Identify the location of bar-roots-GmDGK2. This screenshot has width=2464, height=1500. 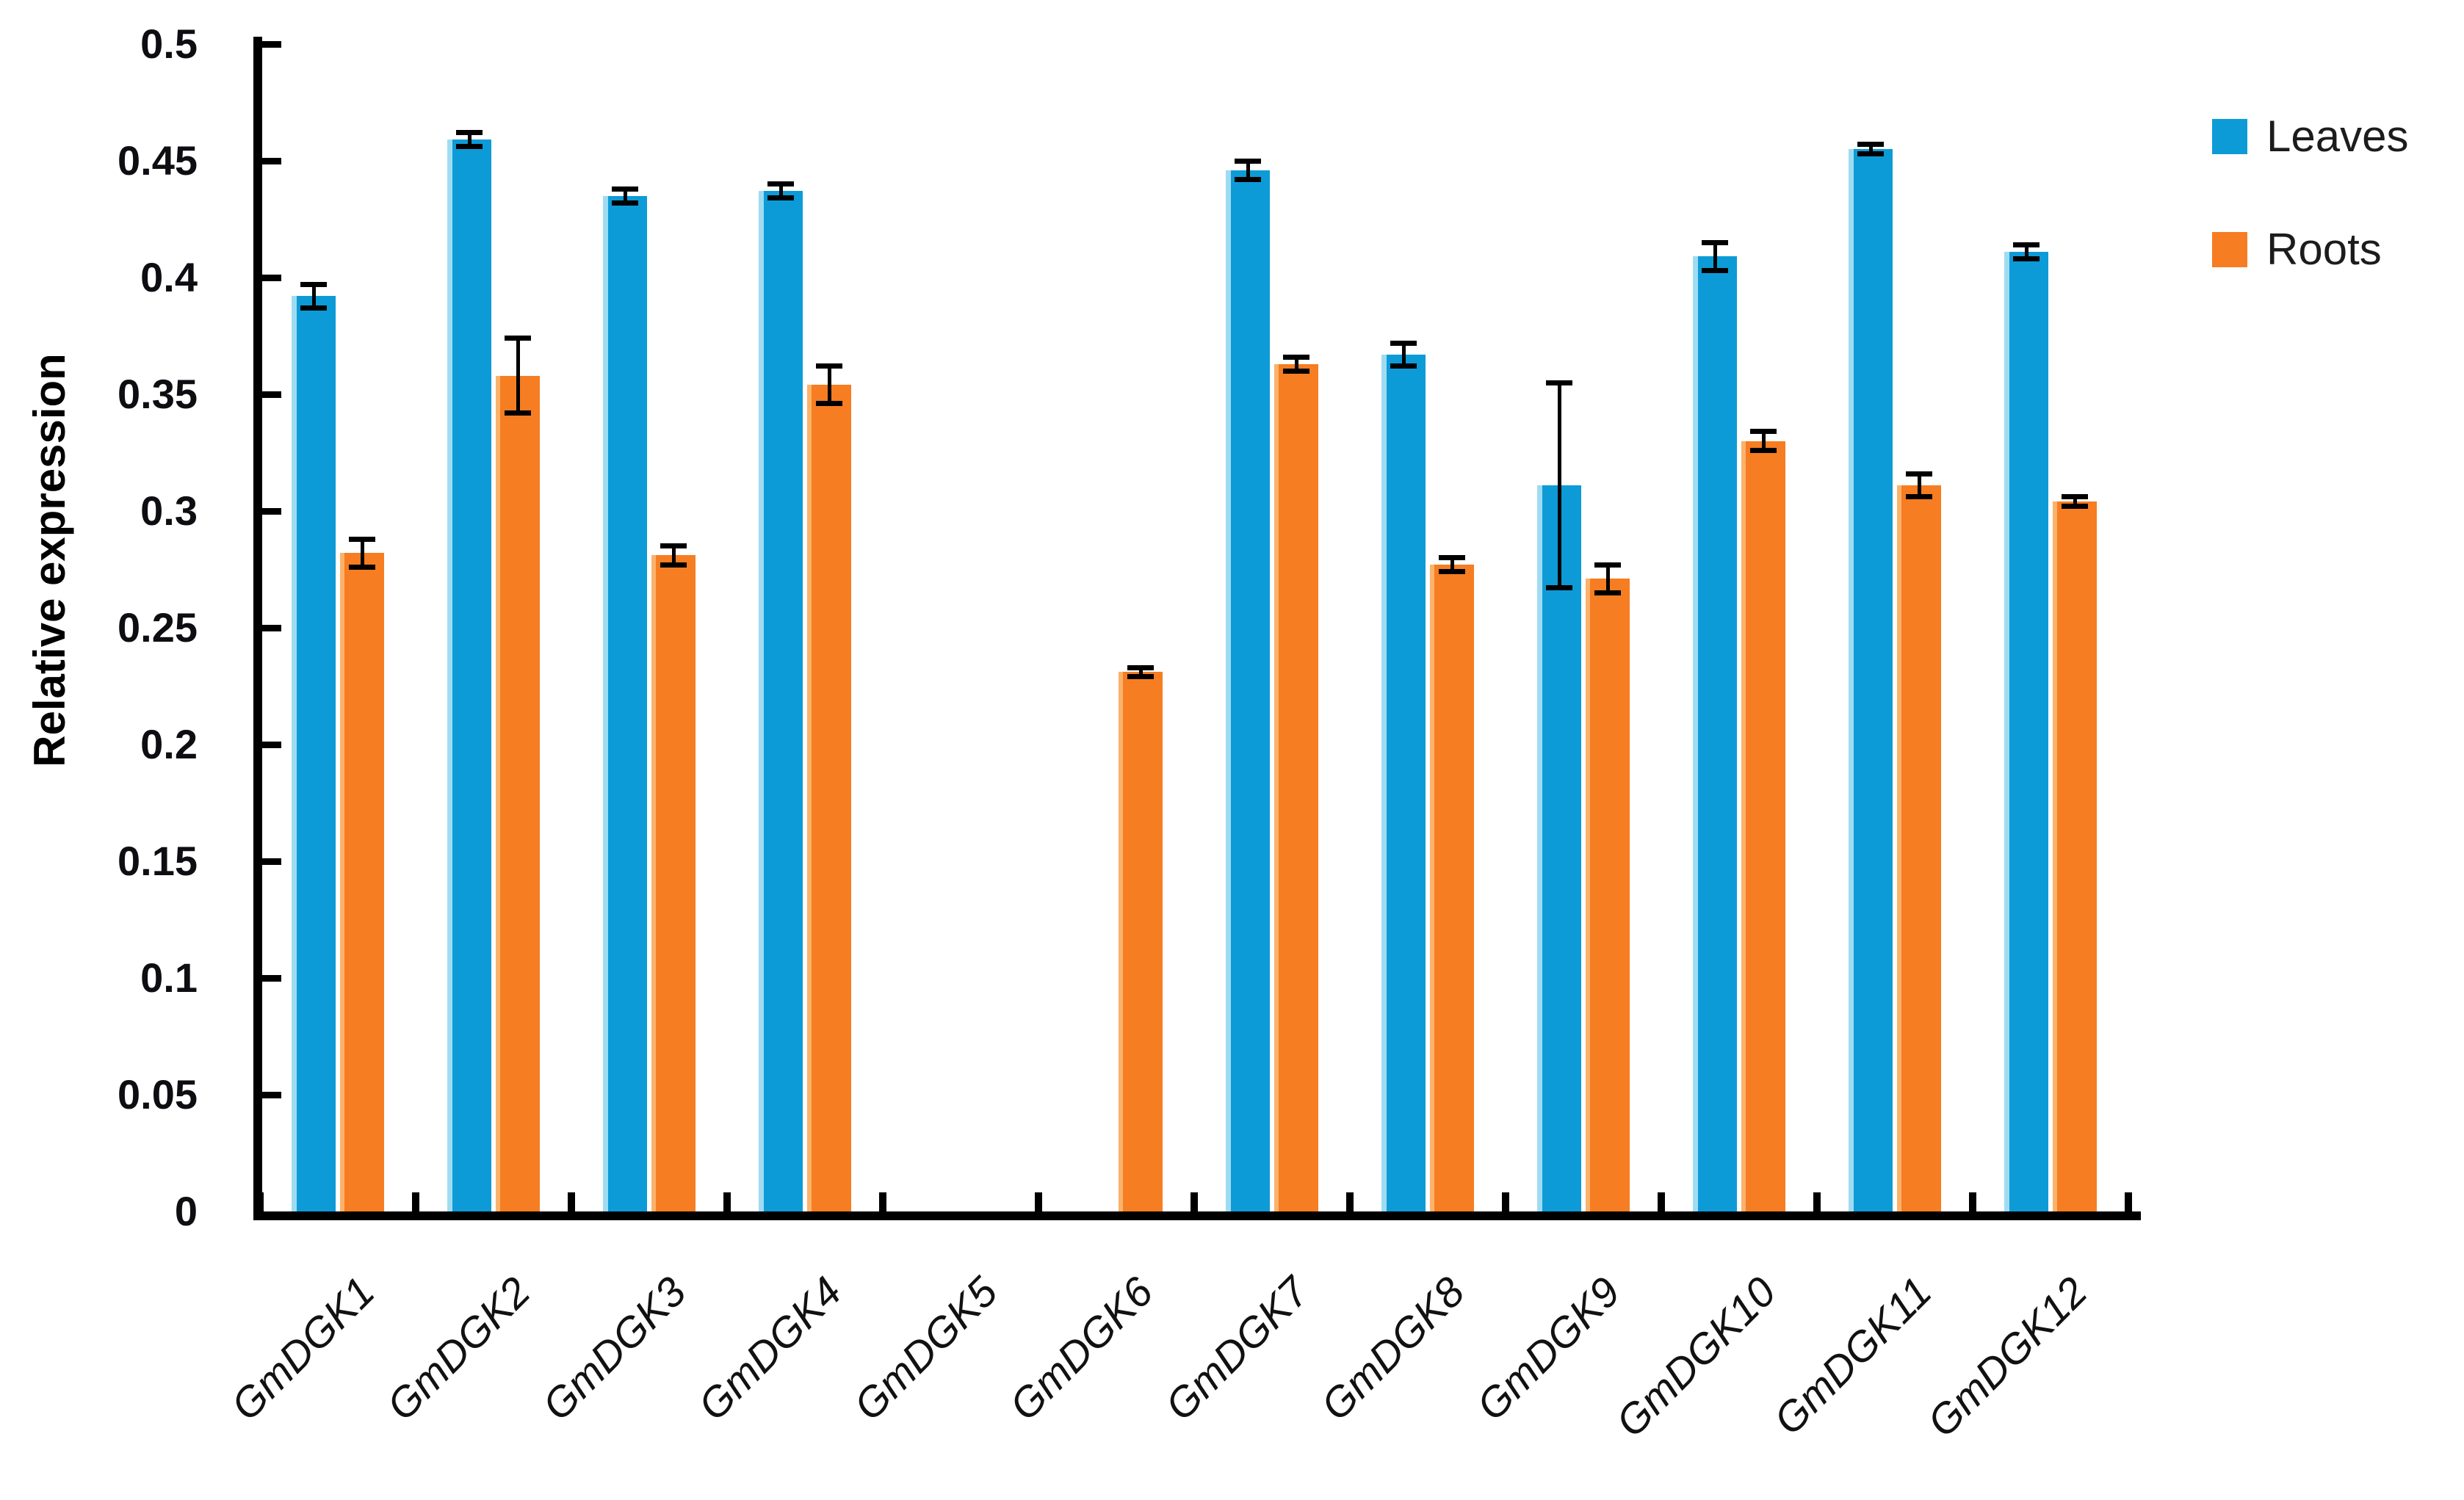
(518, 793).